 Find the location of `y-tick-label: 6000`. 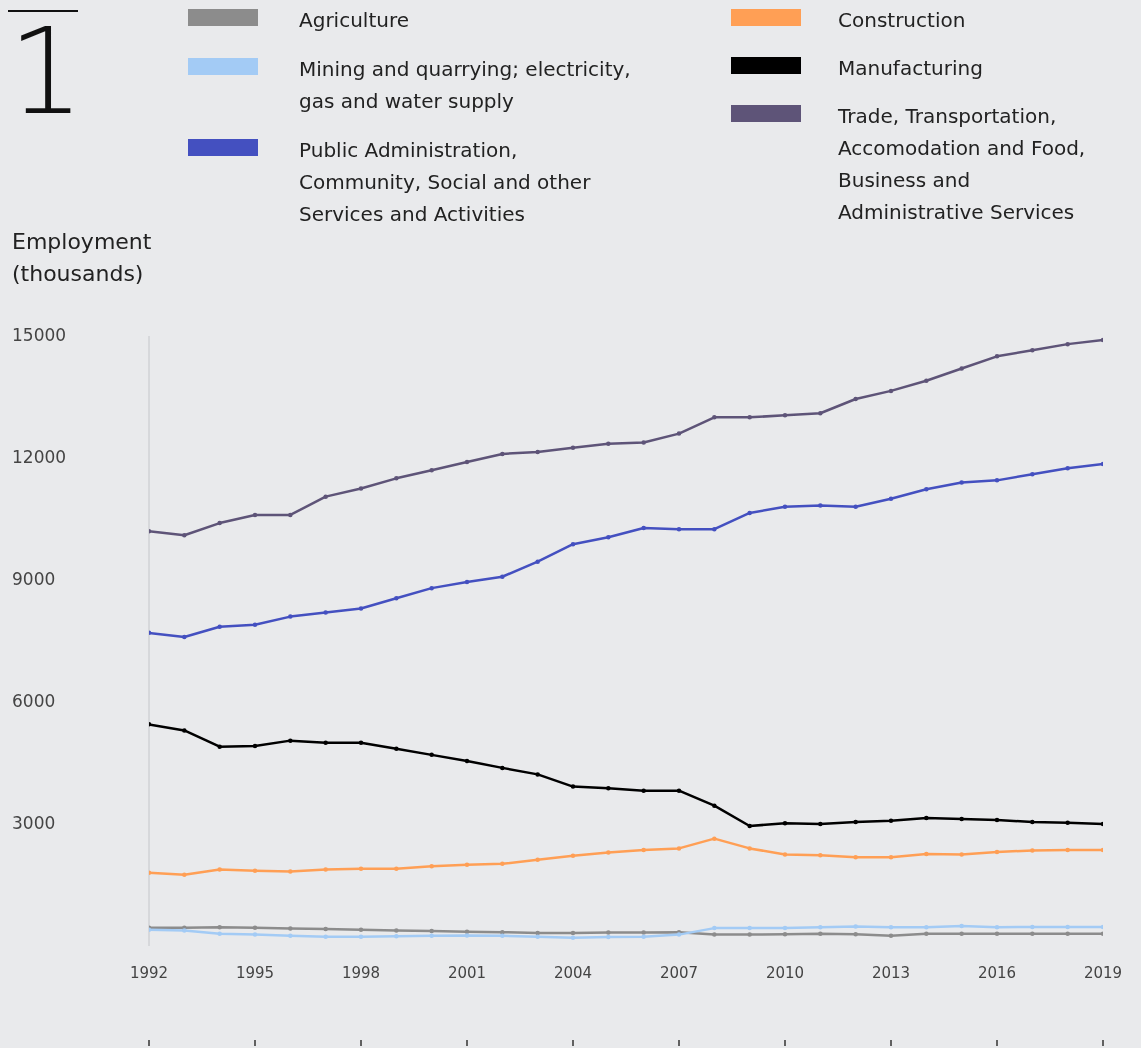

y-tick-label: 6000 is located at coordinates (34, 701).